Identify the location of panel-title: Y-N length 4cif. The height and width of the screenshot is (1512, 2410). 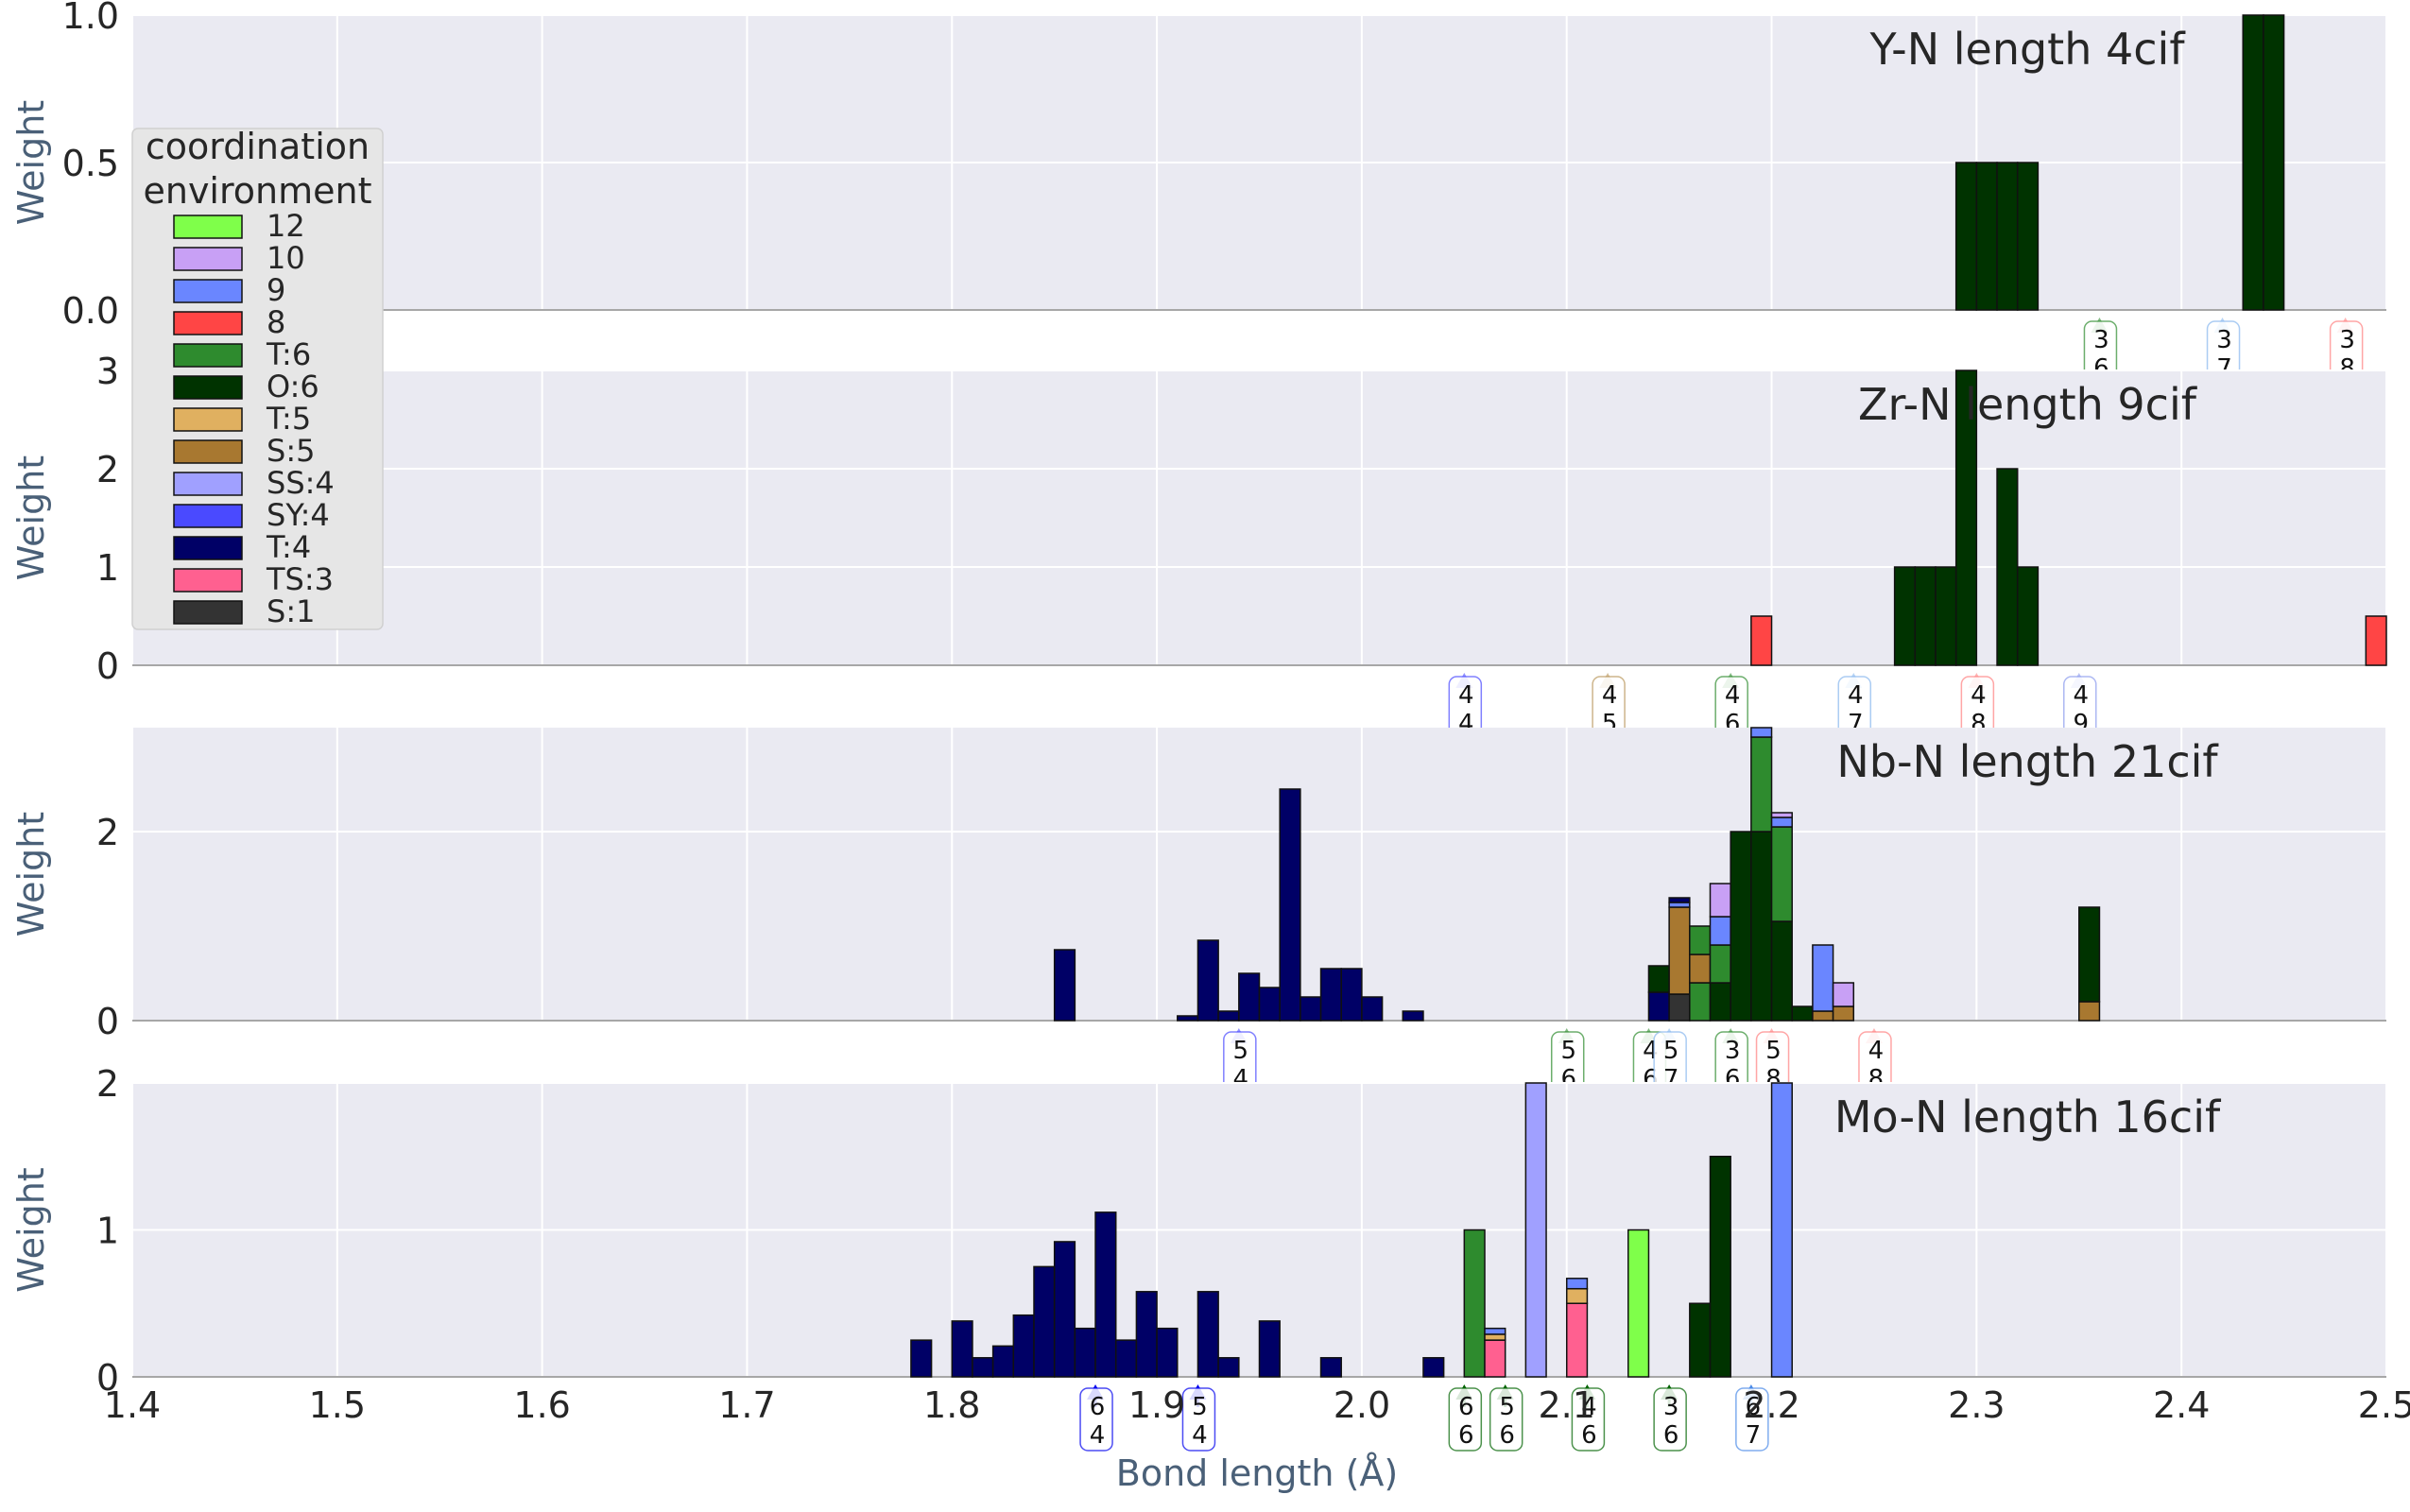
(2027, 49).